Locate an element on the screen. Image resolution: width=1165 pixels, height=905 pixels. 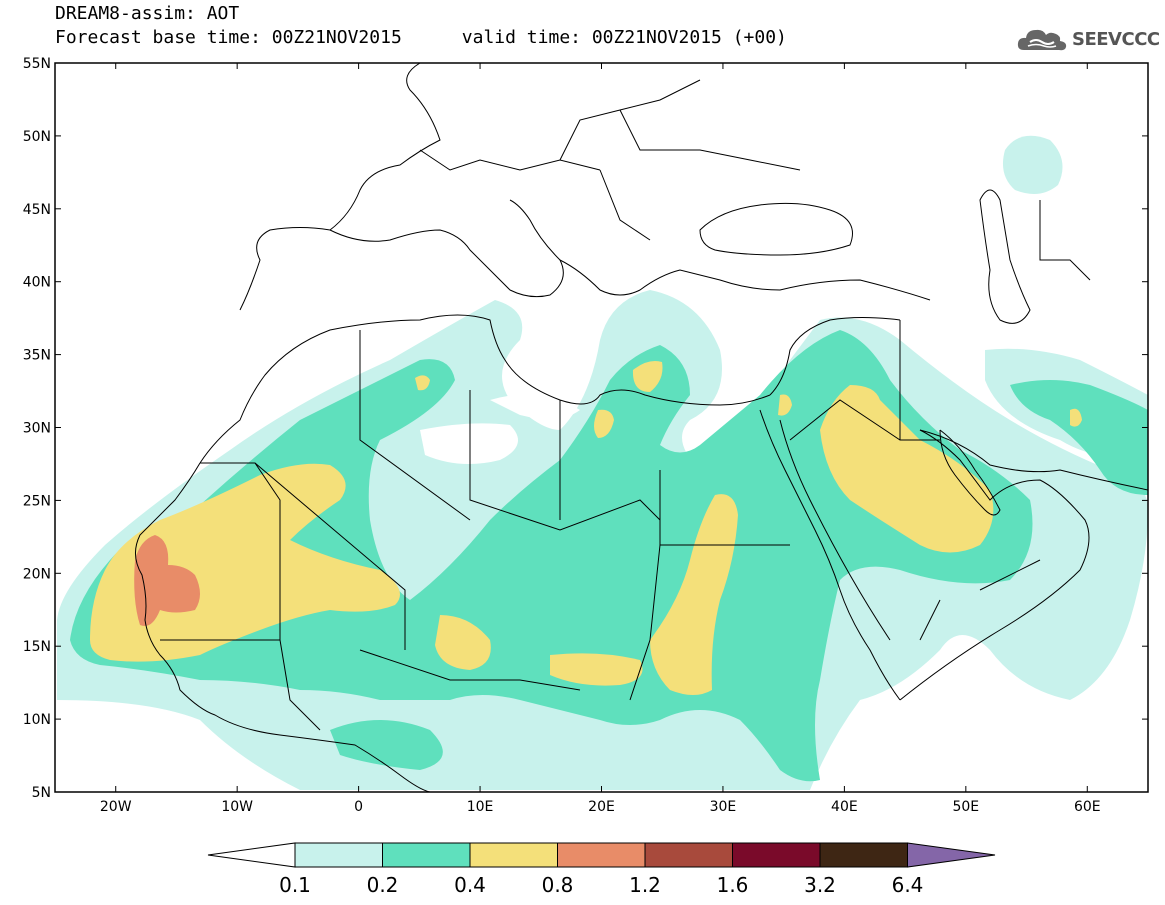
lon-tick-label: 30E is located at coordinates (723, 807).